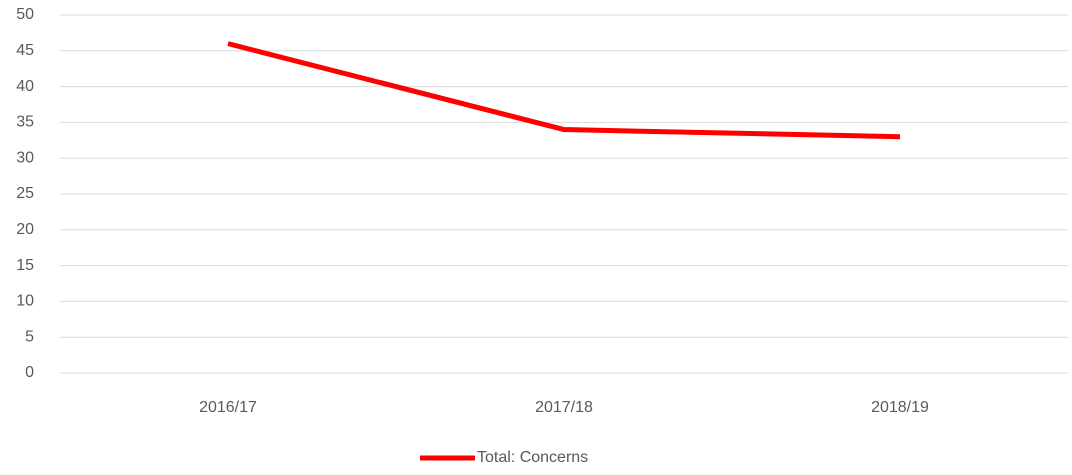 This screenshot has height=475, width=1072. I want to click on y-tick-label: 40, so click(25, 86).